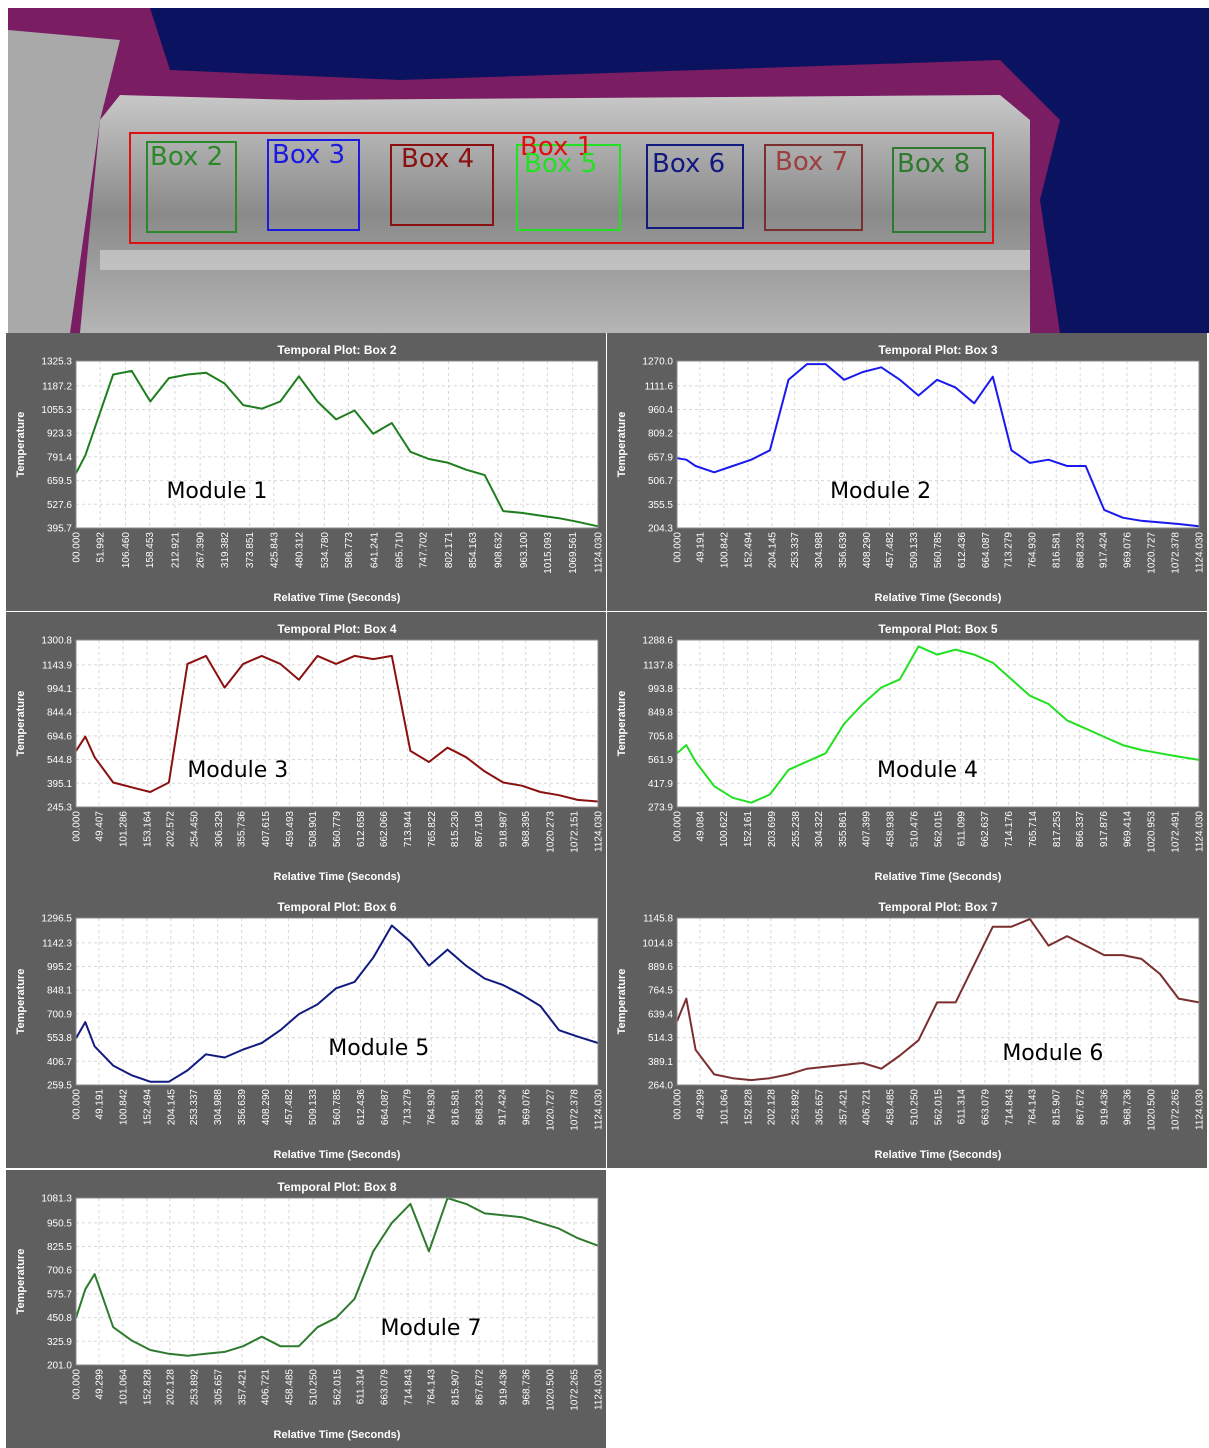 Image resolution: width=1209 pixels, height=1448 pixels. I want to click on x-tick-label: 968.395, so click(526, 829).